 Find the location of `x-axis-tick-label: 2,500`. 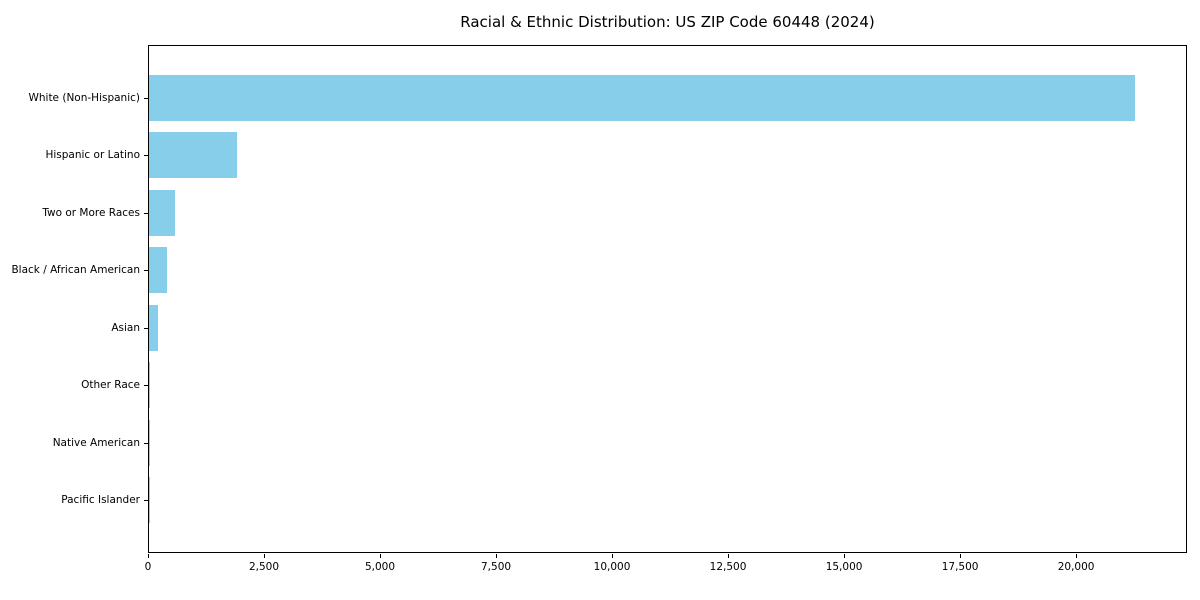

x-axis-tick-label: 2,500 is located at coordinates (264, 567).